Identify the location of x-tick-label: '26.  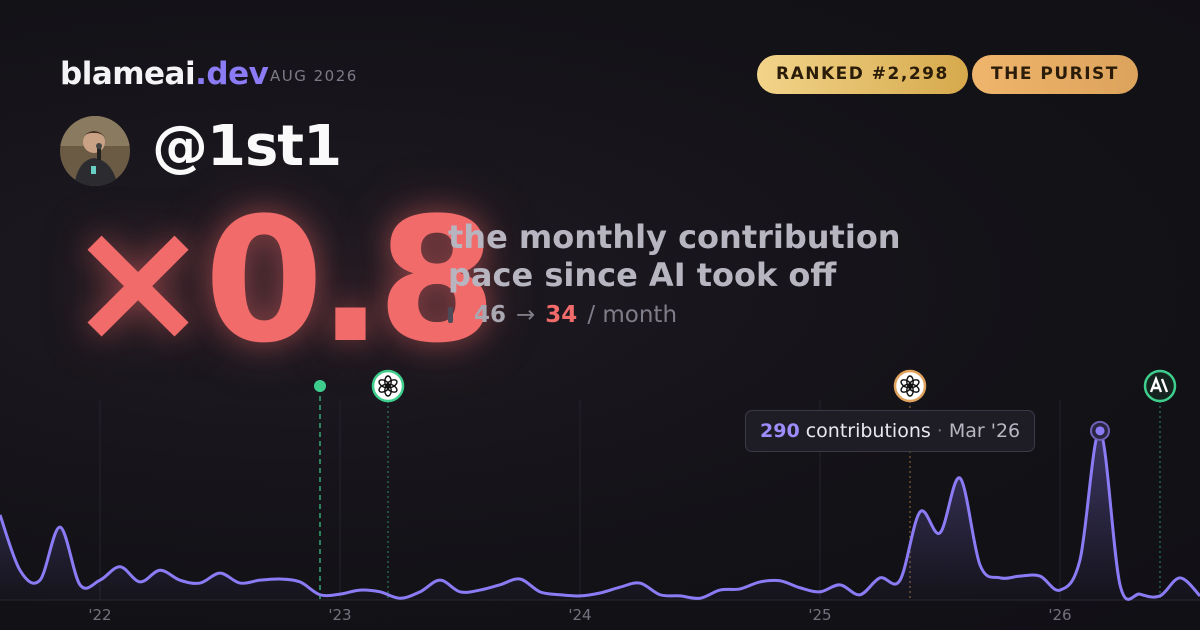
(1059, 615).